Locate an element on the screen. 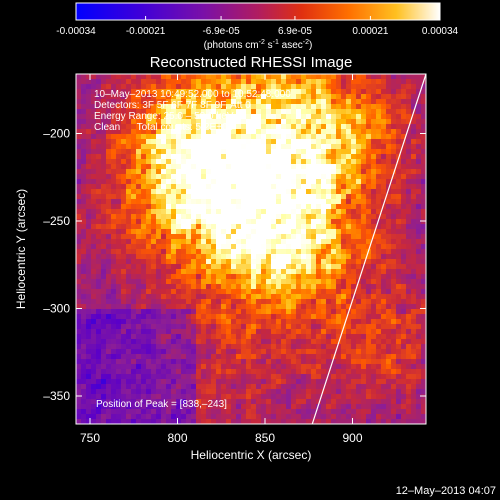 The height and width of the screenshot is (500, 500). annotation-energy-range: Energy Range: 25.0 – 50.0 keV is located at coordinates (164, 116).